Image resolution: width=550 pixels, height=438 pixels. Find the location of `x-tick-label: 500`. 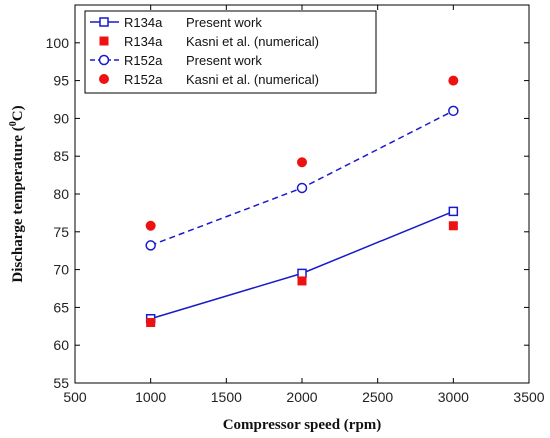

x-tick-label: 500 is located at coordinates (75, 397).